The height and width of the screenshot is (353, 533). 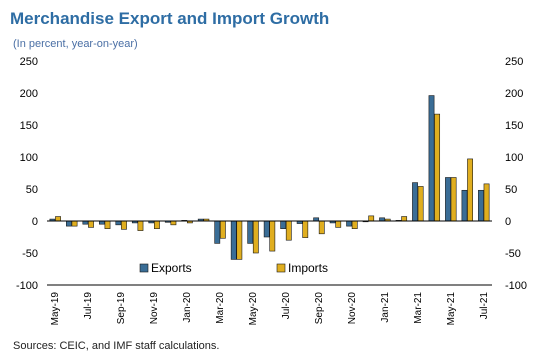 What do you see at coordinates (514, 126) in the screenshot?
I see `y-tick-label-right: 150` at bounding box center [514, 126].